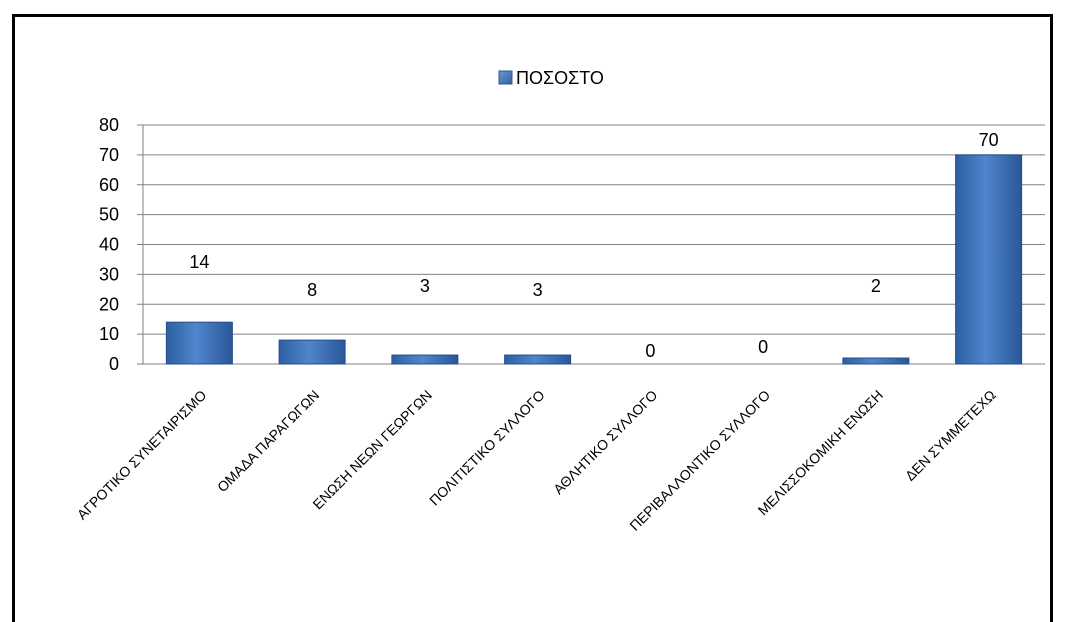  I want to click on x-tick-label: ΔΕΝ ΣΥΜΜΕΤΕΧΩ, so click(950, 435).